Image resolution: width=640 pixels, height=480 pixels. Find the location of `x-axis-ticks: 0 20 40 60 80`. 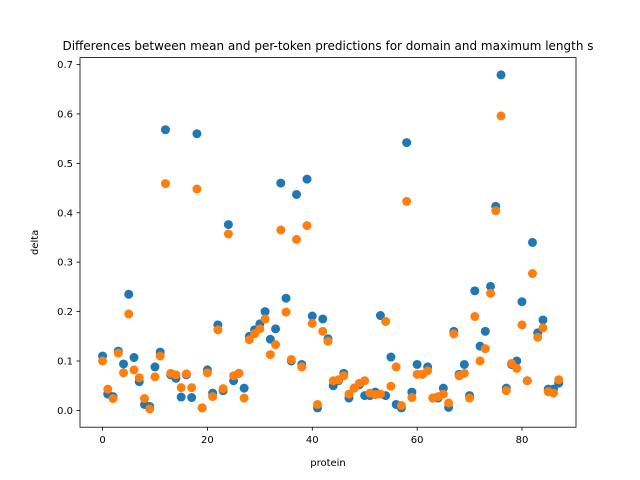

x-axis-ticks: 0 20 40 60 80 is located at coordinates (313, 436).